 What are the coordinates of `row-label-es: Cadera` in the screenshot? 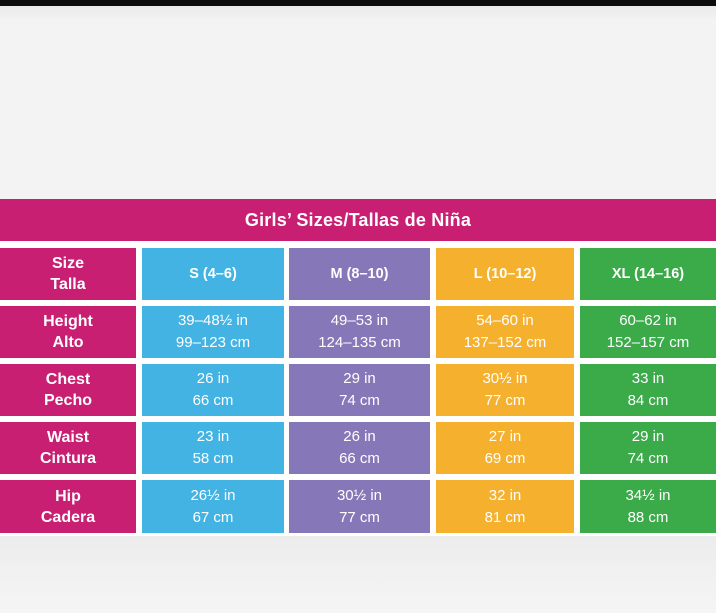 It's located at (68, 517).